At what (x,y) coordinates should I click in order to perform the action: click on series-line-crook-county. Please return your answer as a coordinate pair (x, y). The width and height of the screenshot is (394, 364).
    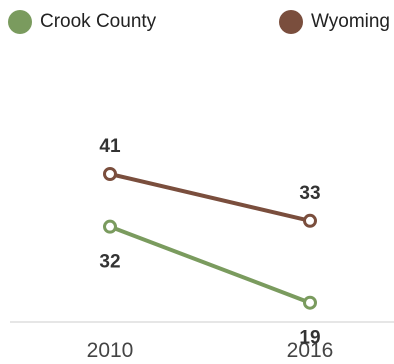
    Looking at the image, I should click on (210, 264).